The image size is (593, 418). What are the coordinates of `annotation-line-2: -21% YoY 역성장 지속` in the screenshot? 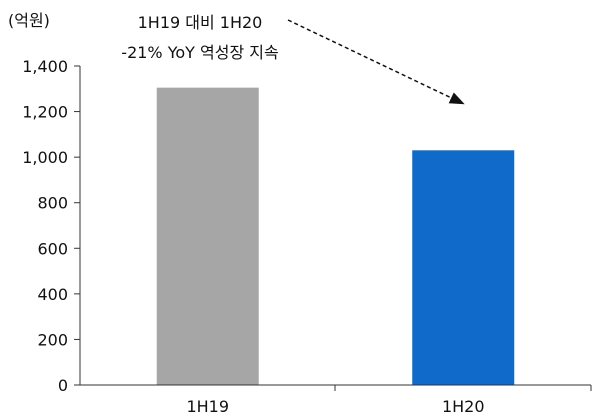 It's located at (199, 52).